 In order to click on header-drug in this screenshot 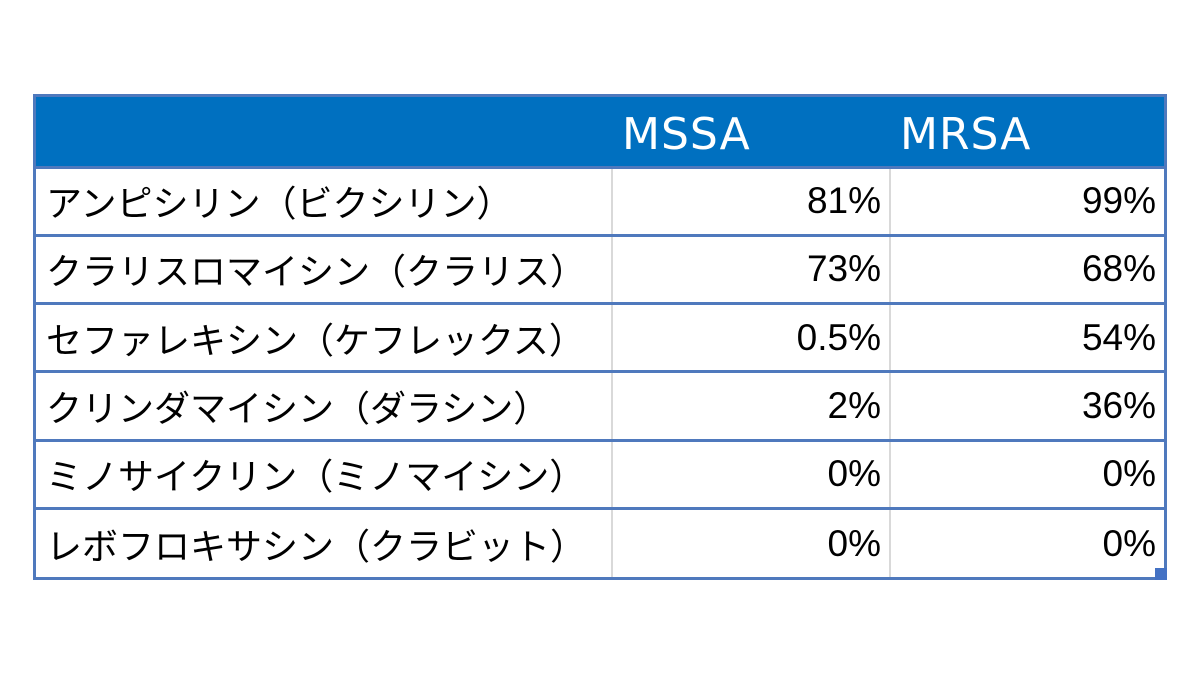, I will do `click(324, 132)`.